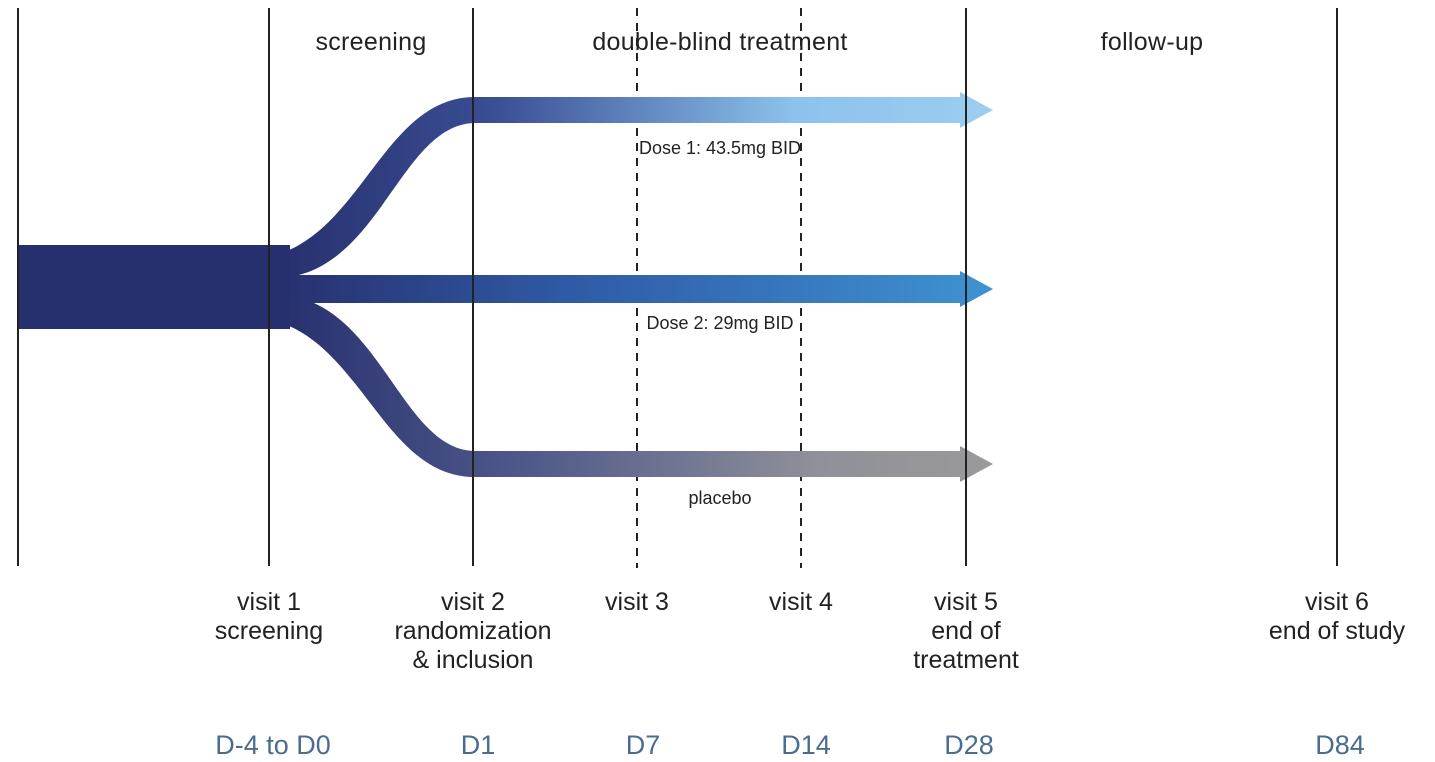 The image size is (1435, 762). Describe the element at coordinates (1340, 745) in the screenshot. I see `day-label-d84: D84` at that location.